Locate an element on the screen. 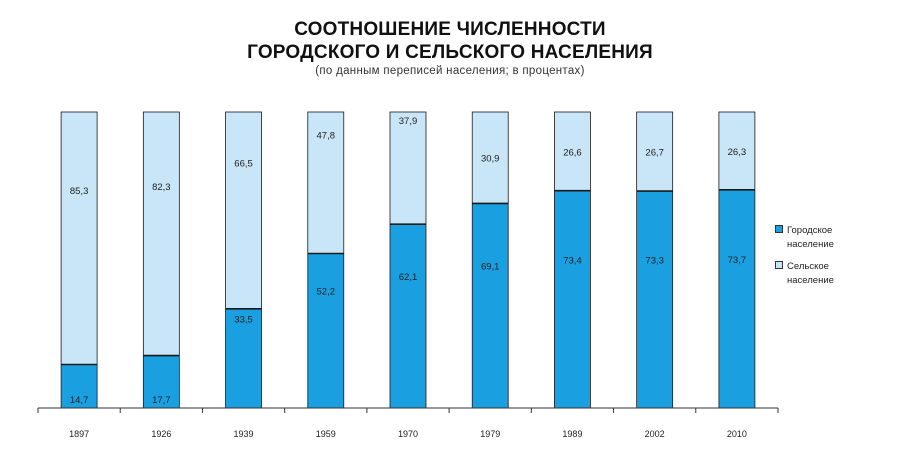 This screenshot has width=900, height=450. bar-urban-1959 is located at coordinates (325, 330).